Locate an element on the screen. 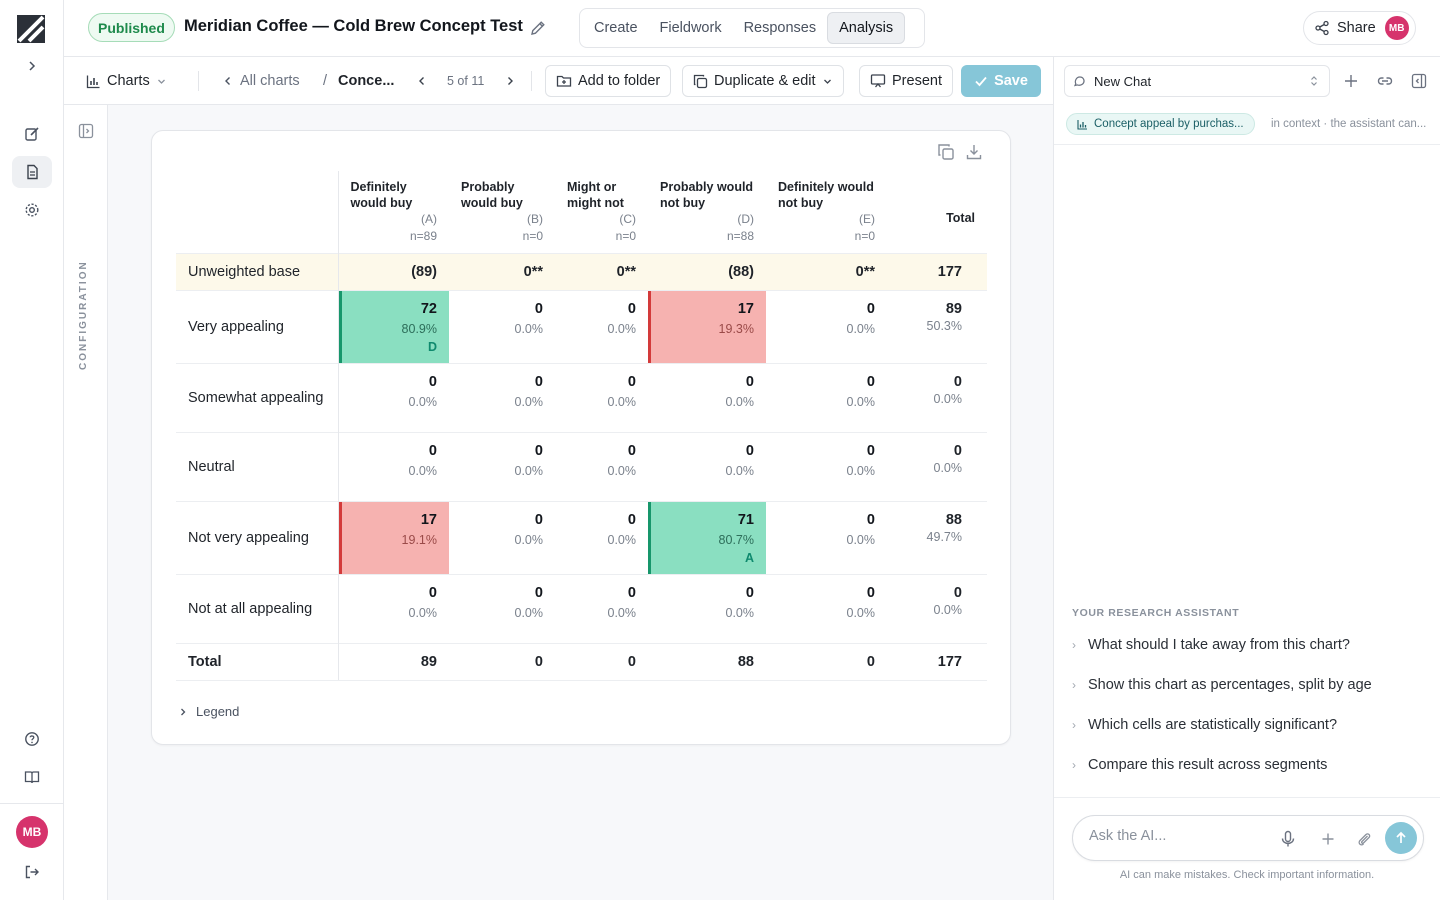 The width and height of the screenshot is (1440, 900). save-button: Save is located at coordinates (1001, 81).